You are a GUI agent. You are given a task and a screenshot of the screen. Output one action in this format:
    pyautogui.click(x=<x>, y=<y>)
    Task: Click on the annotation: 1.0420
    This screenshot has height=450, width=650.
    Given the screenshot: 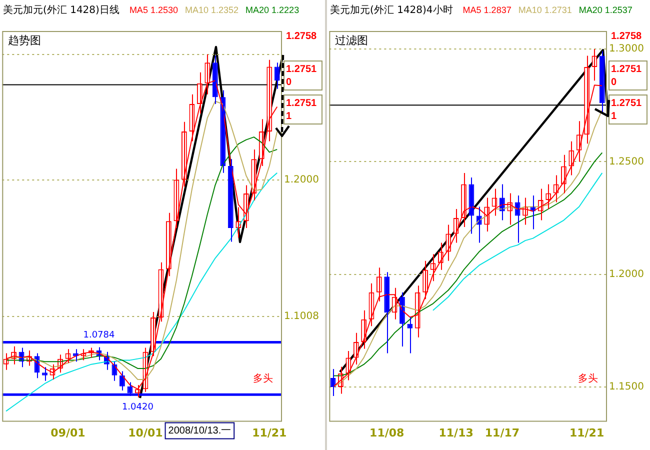 What is the action you would take?
    pyautogui.click(x=138, y=407)
    